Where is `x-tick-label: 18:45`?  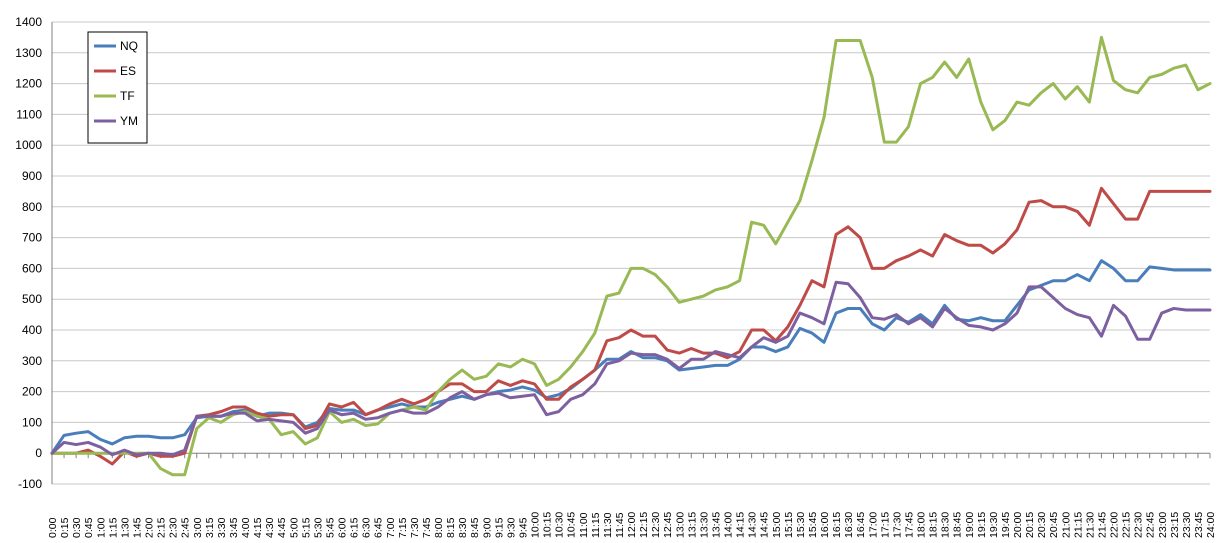
x-tick-label: 18:45 is located at coordinates (958, 525).